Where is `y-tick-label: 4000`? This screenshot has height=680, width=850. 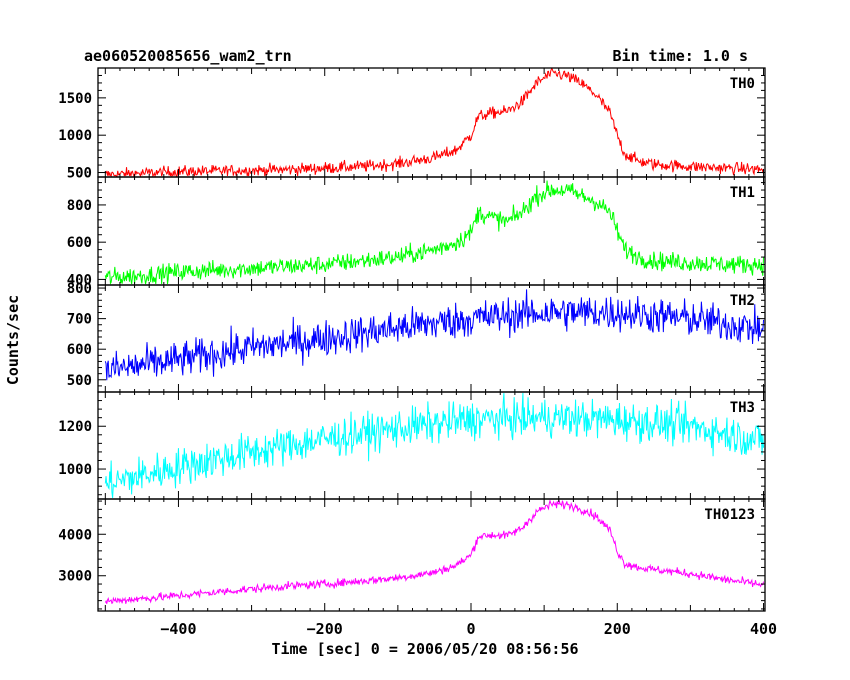 y-tick-label: 4000 is located at coordinates (75, 535).